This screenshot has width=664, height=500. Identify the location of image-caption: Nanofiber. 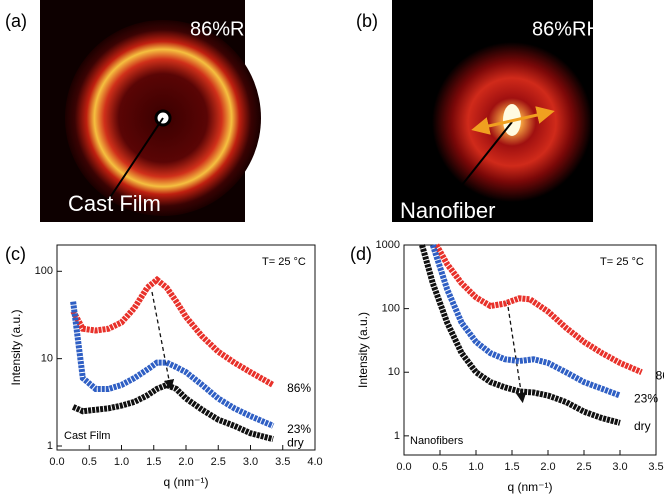
(447, 210).